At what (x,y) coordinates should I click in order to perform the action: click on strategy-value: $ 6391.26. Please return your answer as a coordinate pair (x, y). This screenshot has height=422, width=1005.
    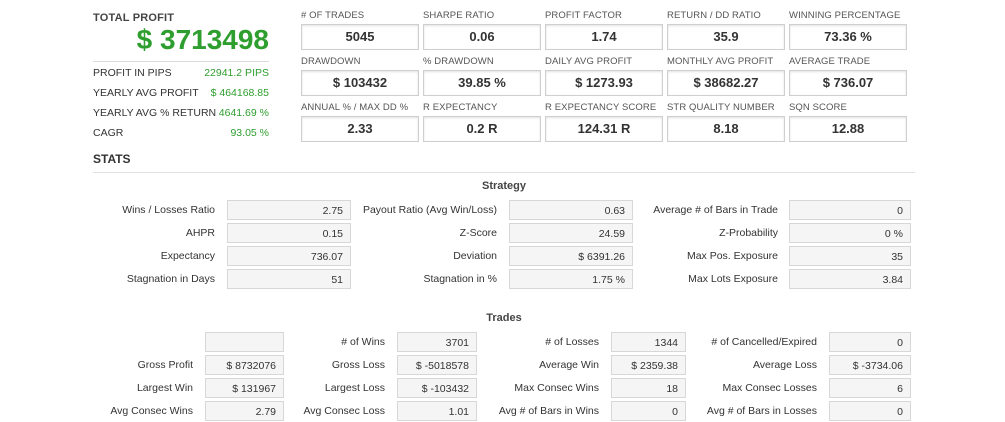
    Looking at the image, I should click on (571, 256).